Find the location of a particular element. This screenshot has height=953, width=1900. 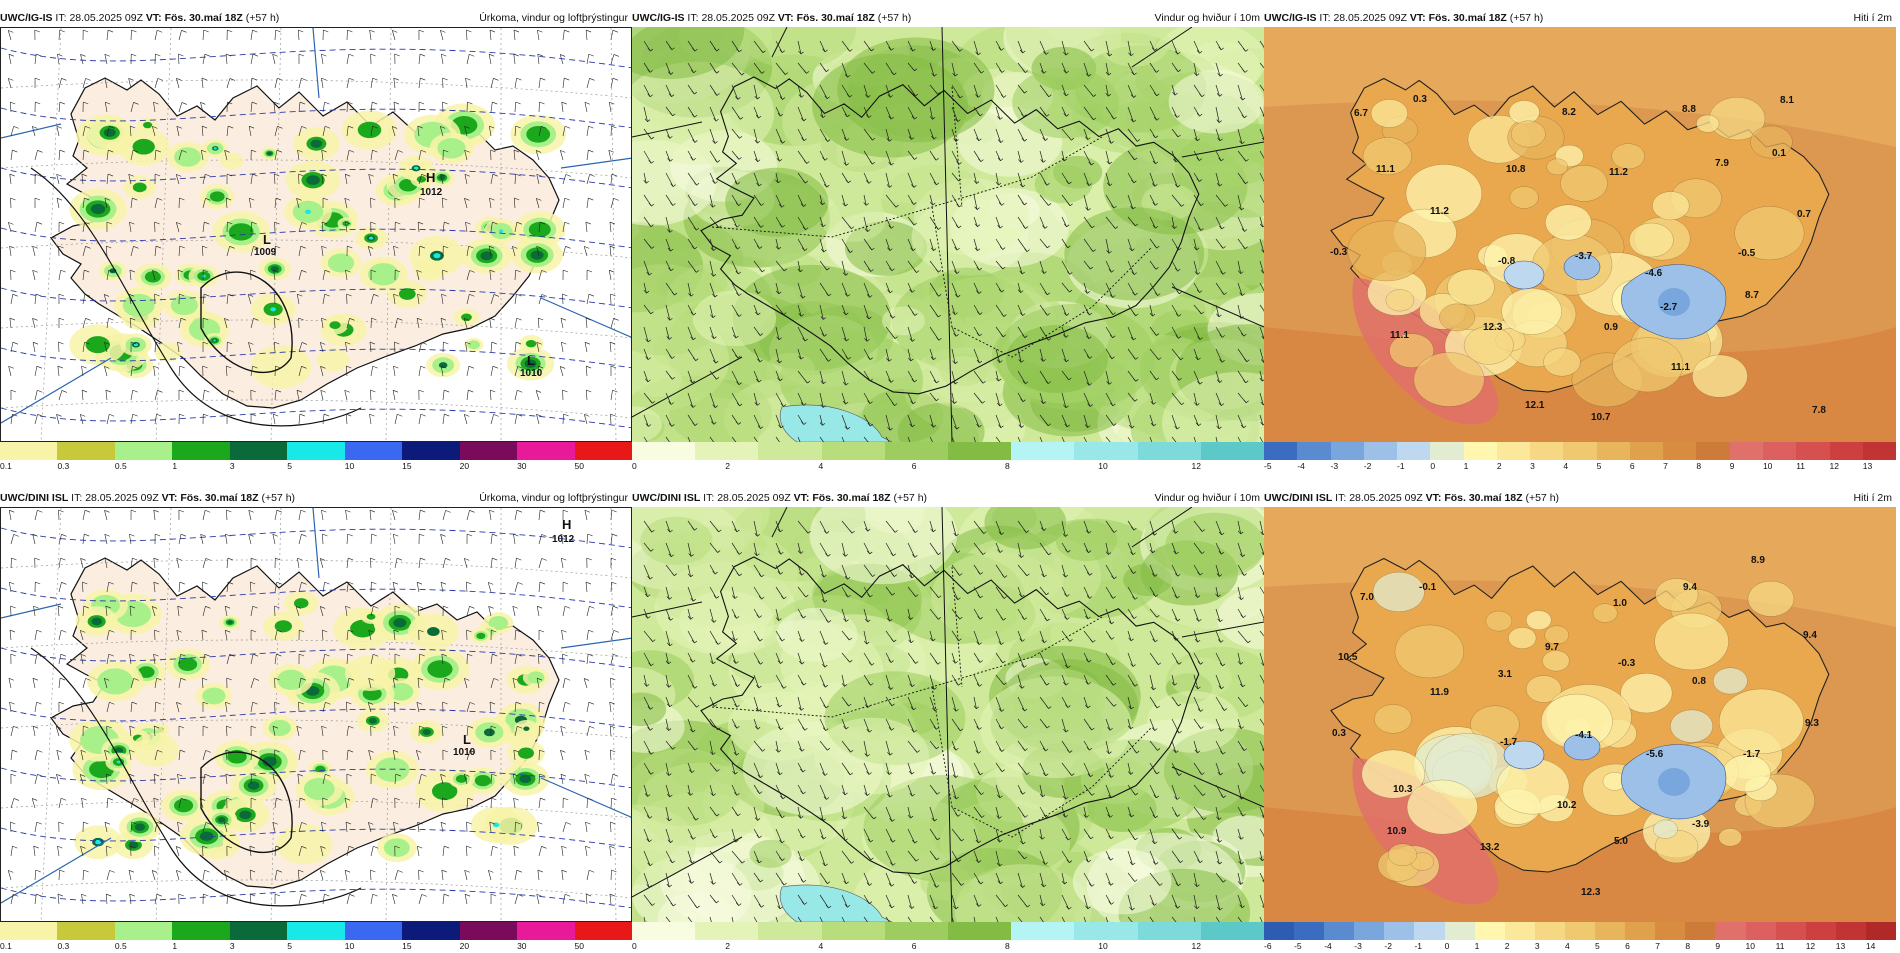

temperature-value-label: 11.1 is located at coordinates (1385, 169).